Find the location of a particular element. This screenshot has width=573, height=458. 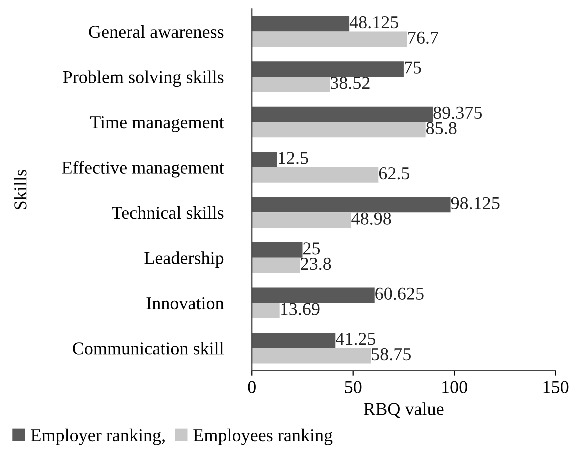

y-tick-label: Time management is located at coordinates (157, 124).